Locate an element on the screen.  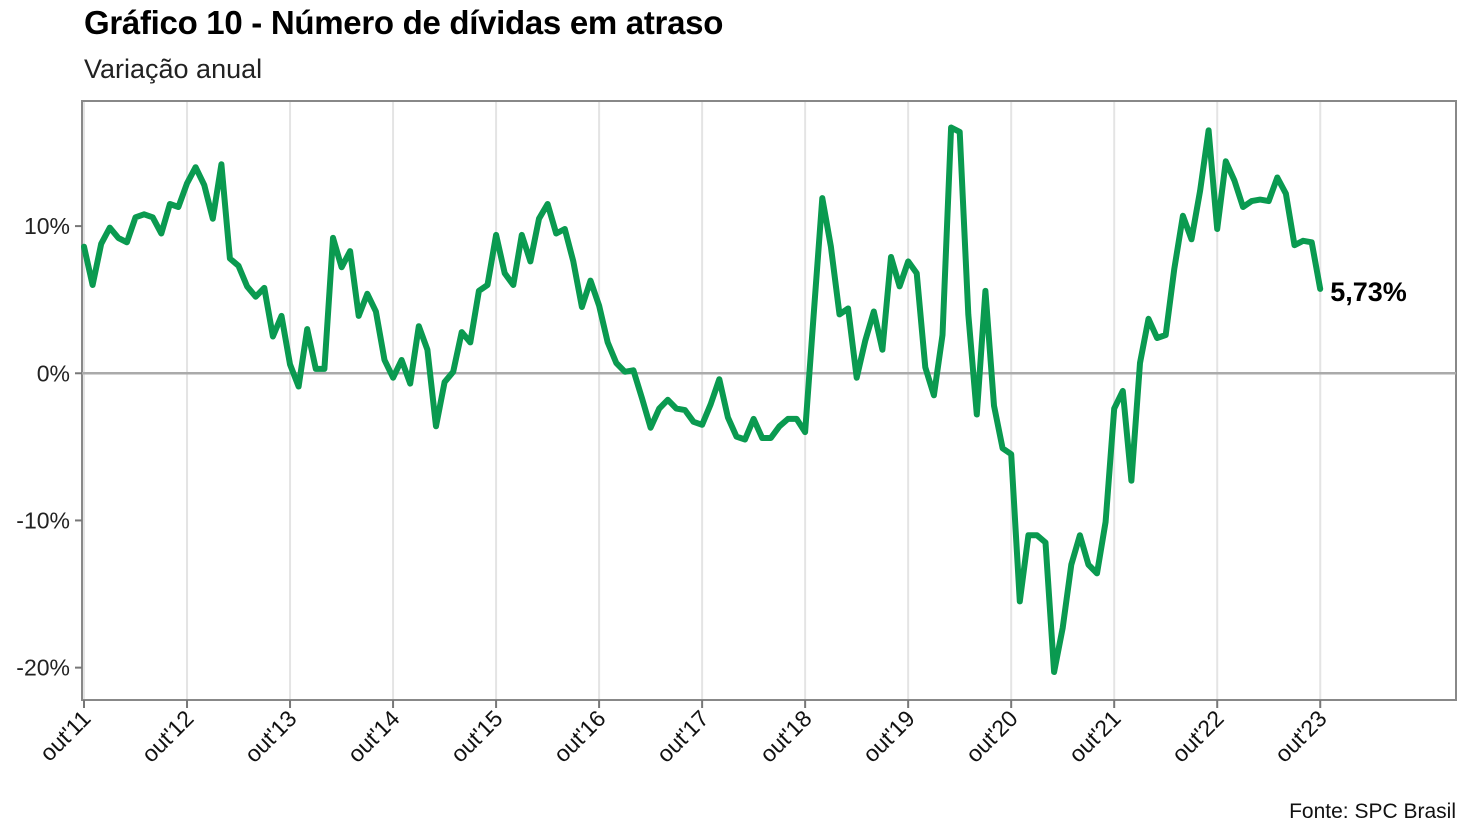
x-tick-label: out'11 is located at coordinates (65, 735).